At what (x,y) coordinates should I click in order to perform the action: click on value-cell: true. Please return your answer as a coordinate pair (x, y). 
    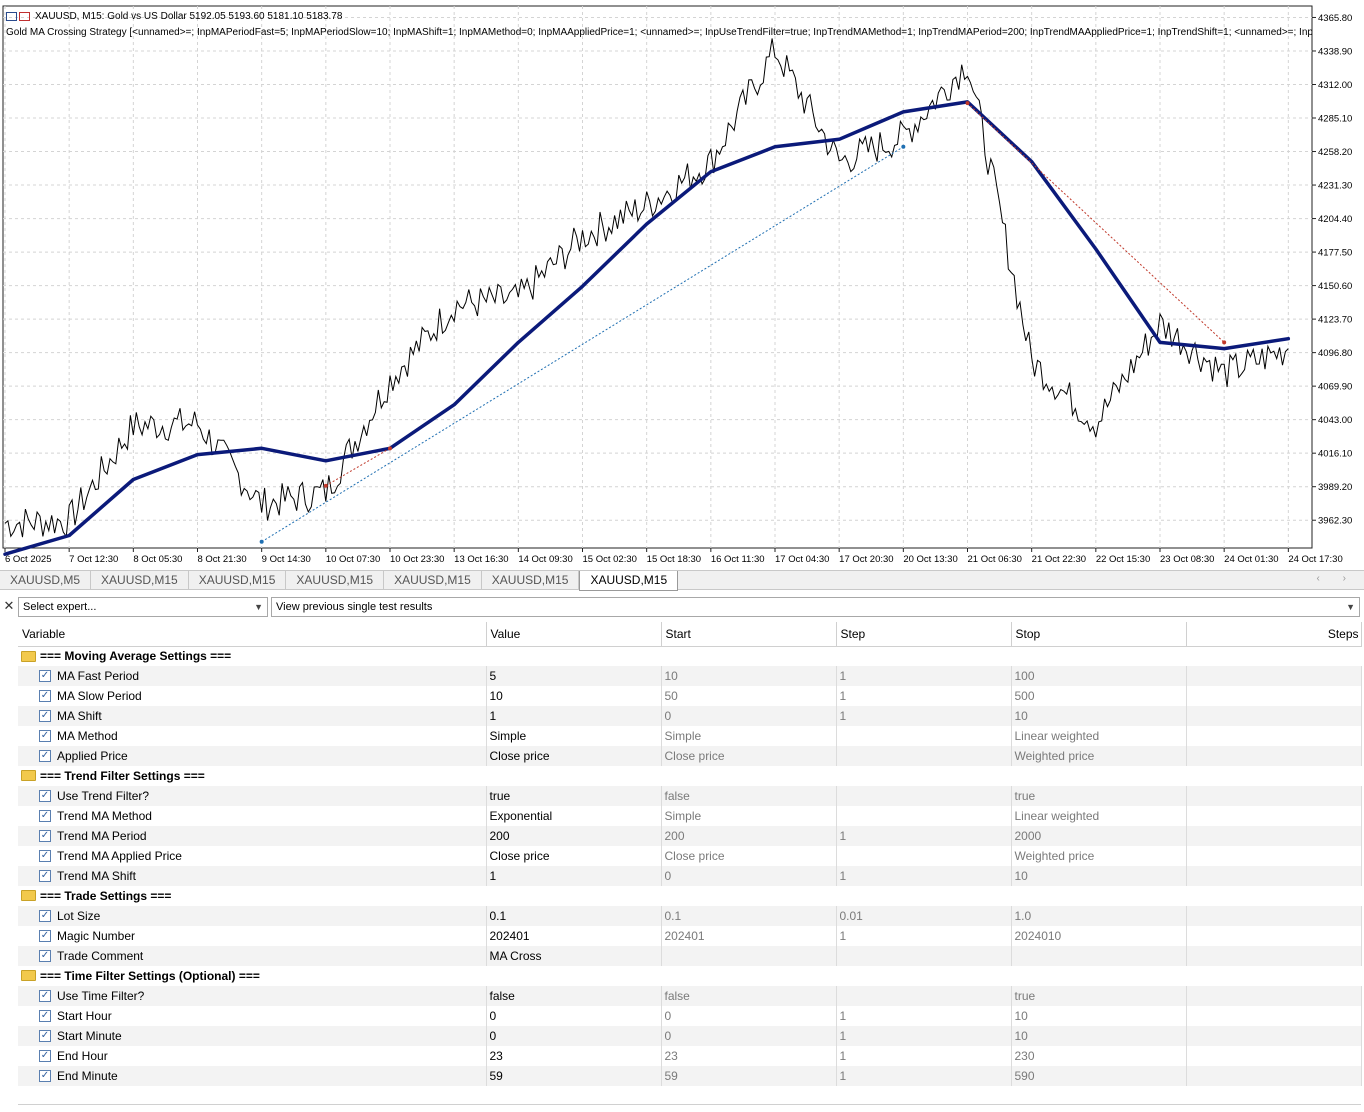
    Looking at the image, I should click on (574, 796).